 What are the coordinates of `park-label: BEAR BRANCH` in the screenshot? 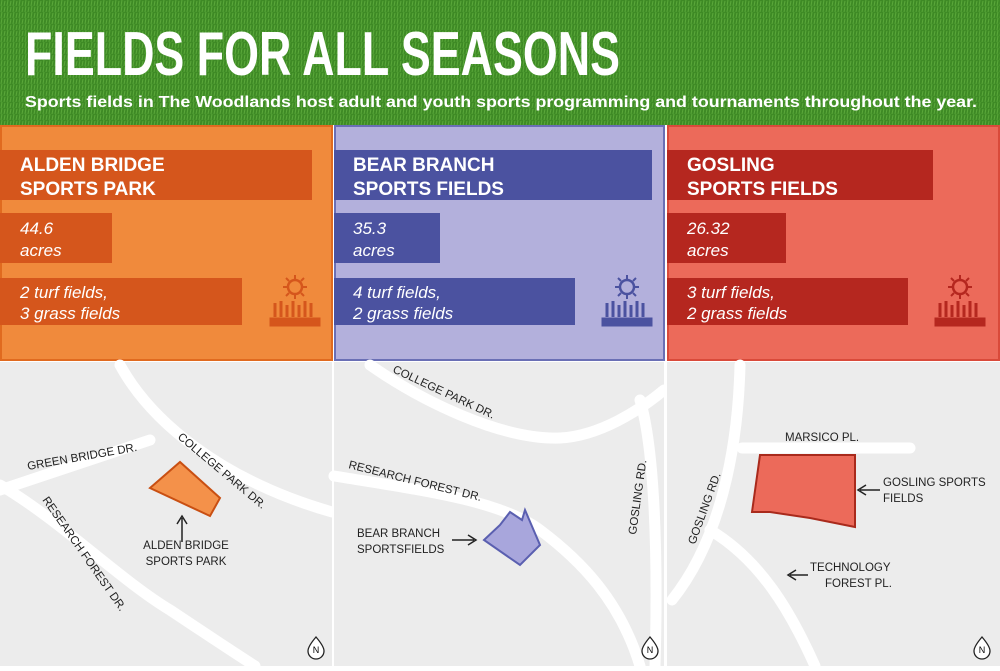 It's located at (398, 534).